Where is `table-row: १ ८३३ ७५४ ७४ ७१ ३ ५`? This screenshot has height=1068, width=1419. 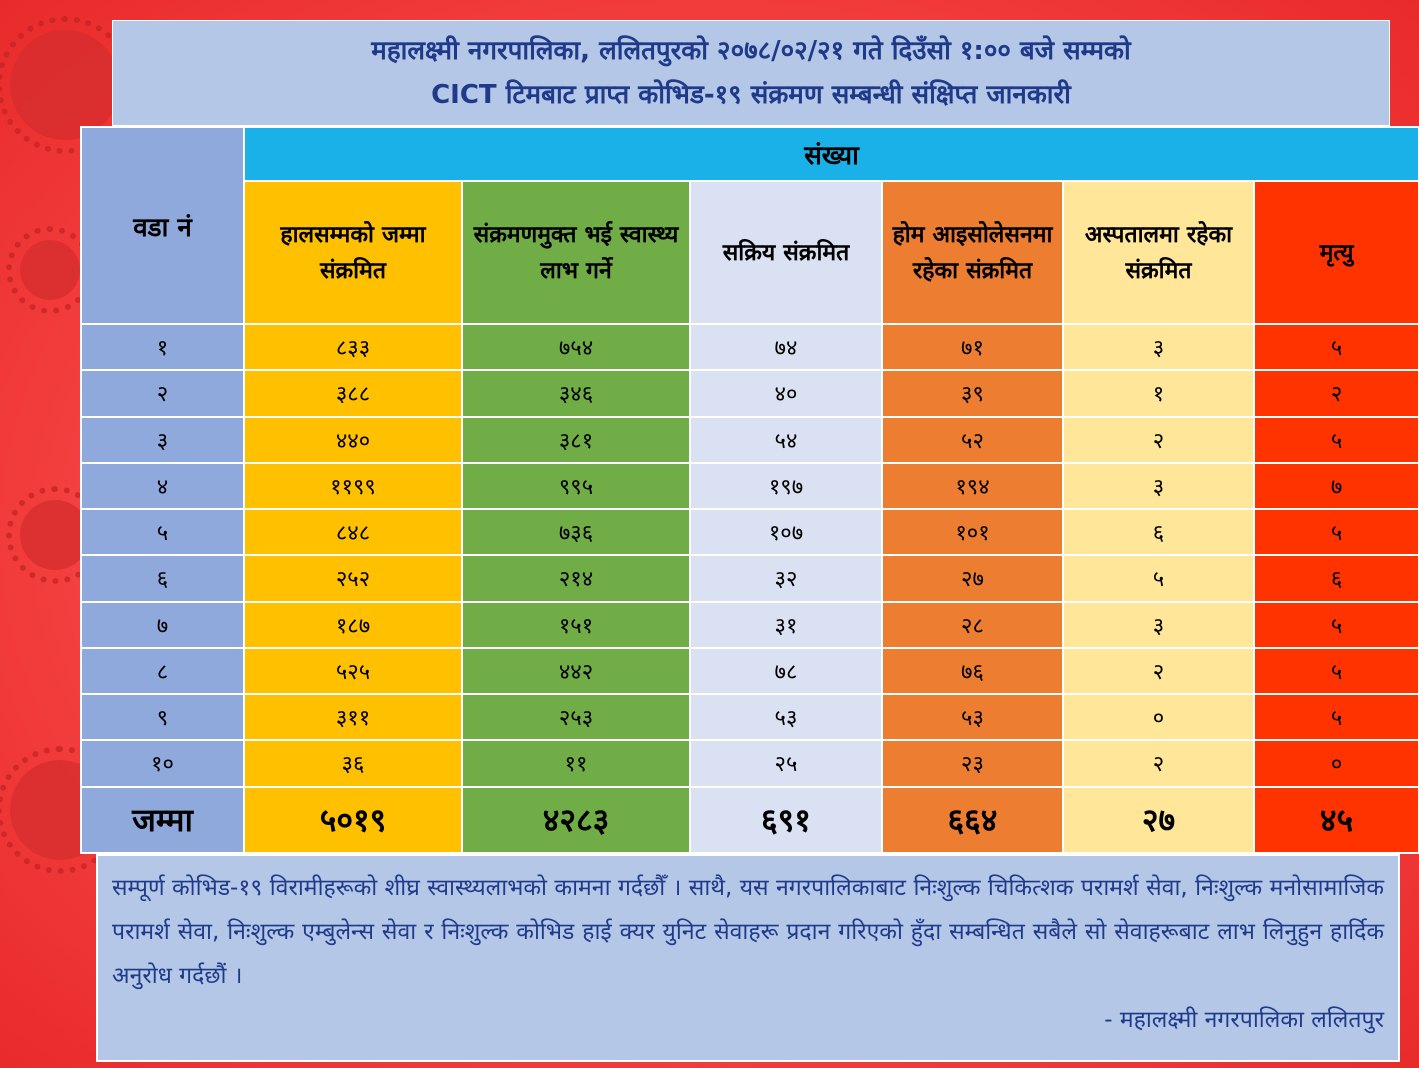
table-row: १ ८३३ ७५४ ७४ ७१ ३ ५ is located at coordinates (749, 347).